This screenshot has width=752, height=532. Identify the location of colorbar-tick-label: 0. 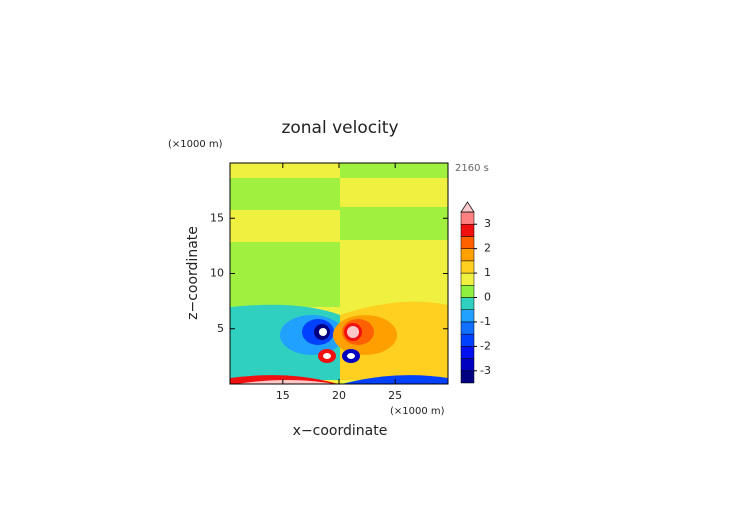
(487, 297).